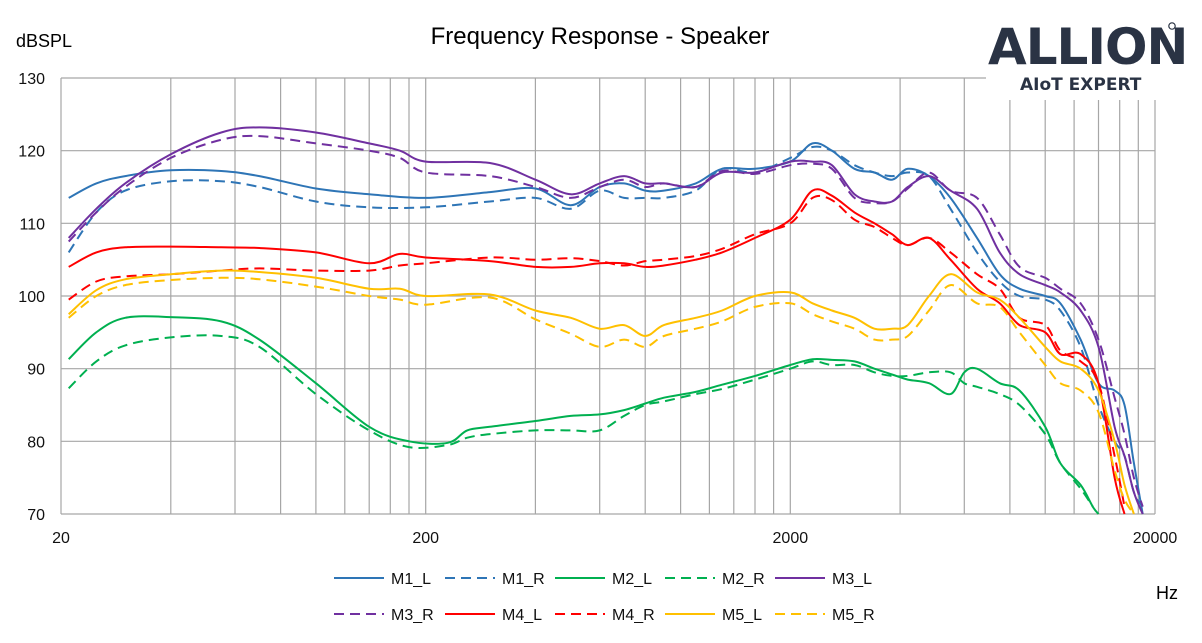  I want to click on x-tick-label: 200, so click(425, 538).